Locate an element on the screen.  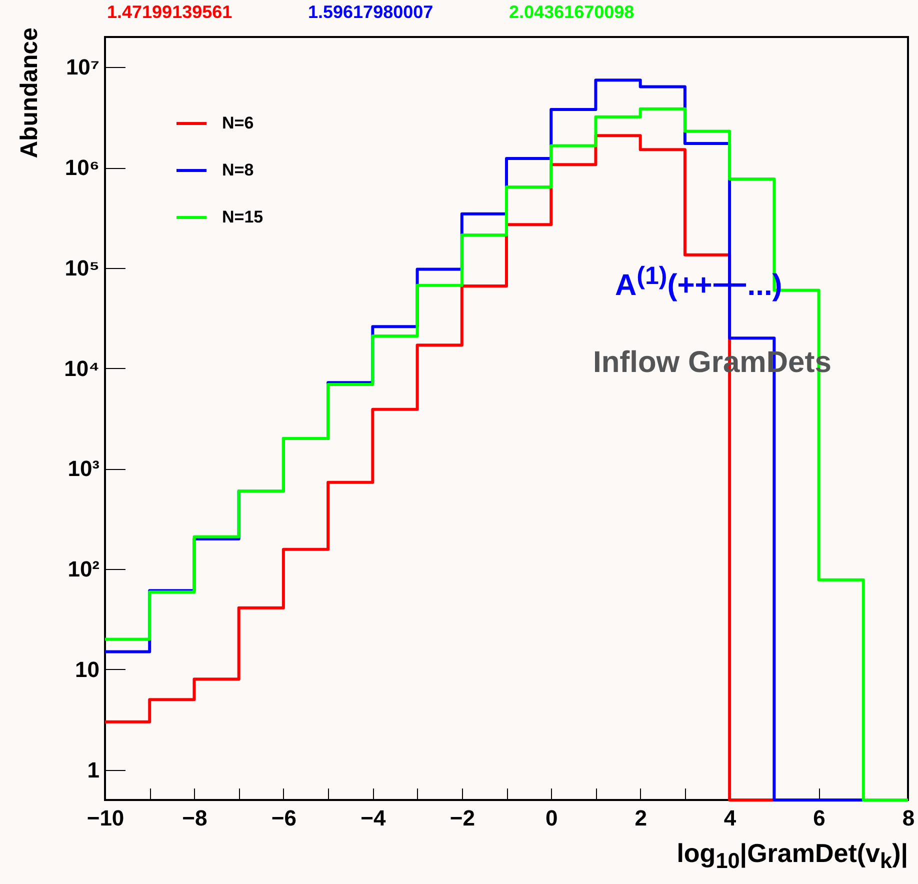
legend-label: N=15 is located at coordinates (243, 217).